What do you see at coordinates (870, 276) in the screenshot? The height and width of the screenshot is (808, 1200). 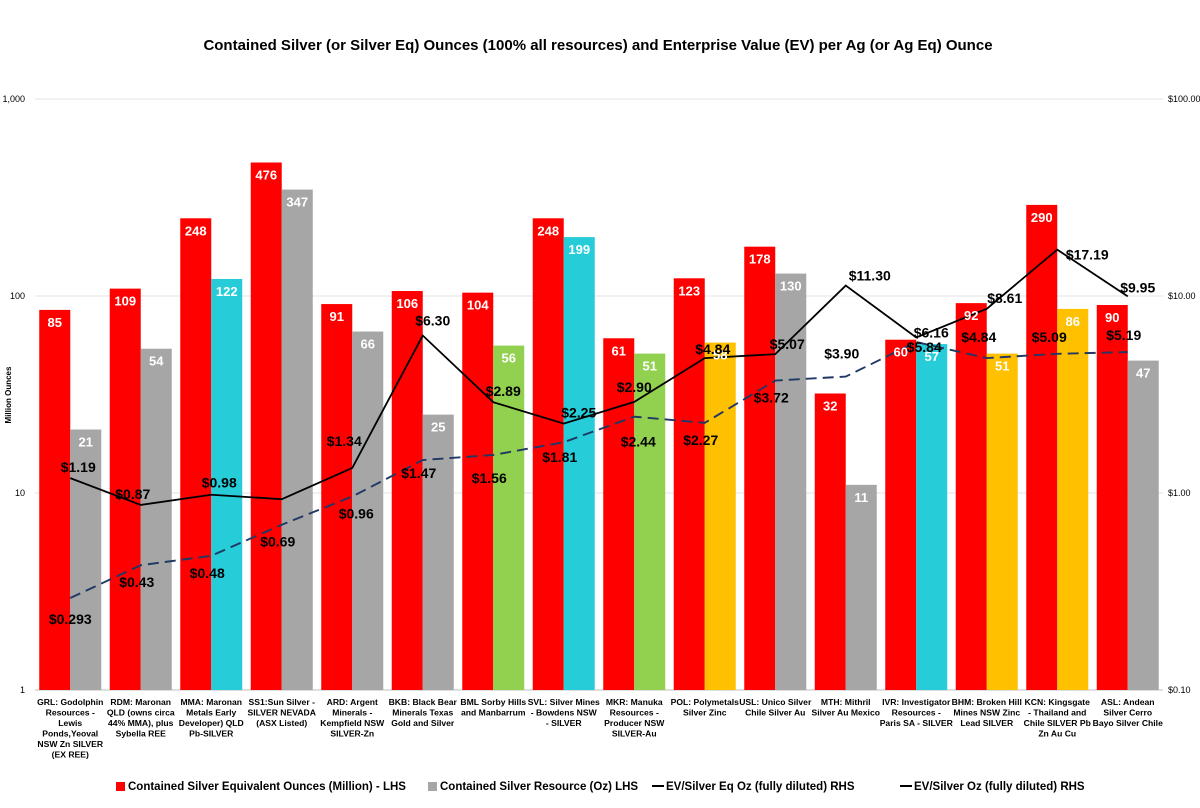 I see `line-label-silver-eq: $11.30` at bounding box center [870, 276].